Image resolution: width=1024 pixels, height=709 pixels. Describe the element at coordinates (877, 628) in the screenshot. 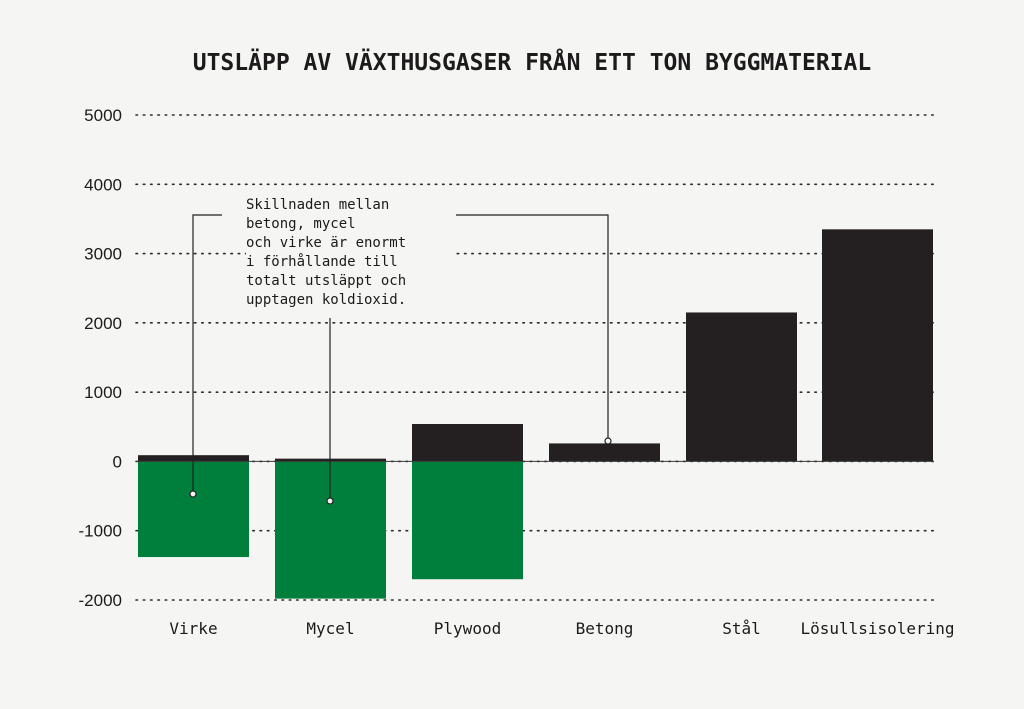

I see `category-label: Lösullsisolering` at that location.